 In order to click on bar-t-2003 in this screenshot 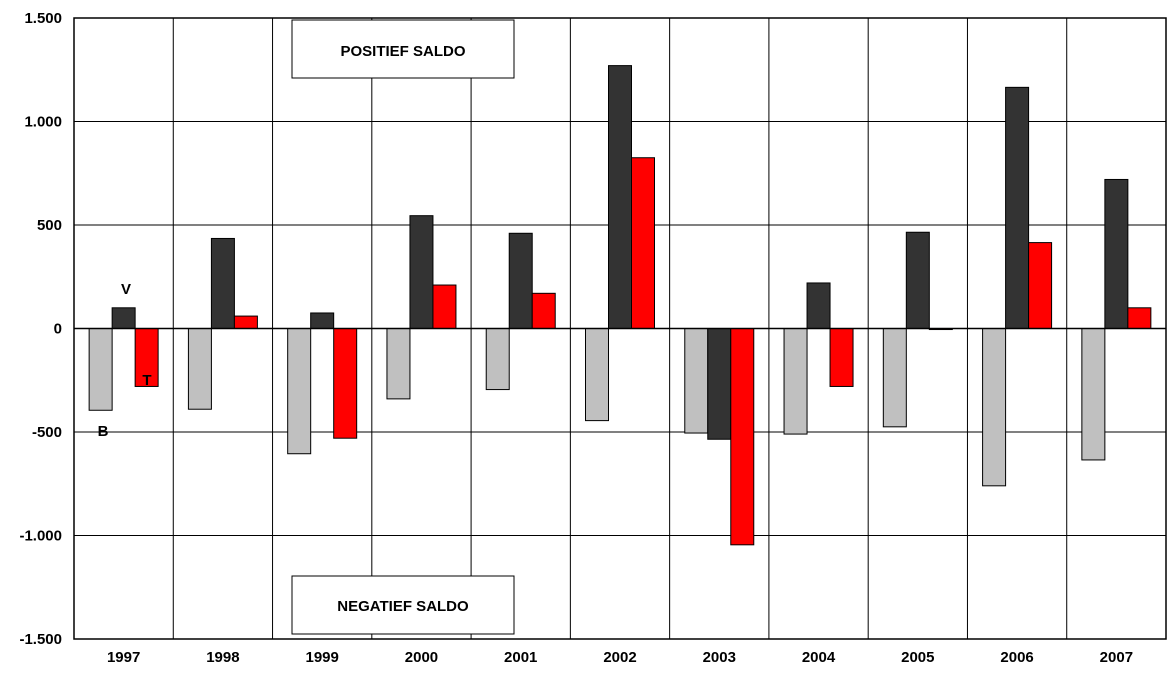, I will do `click(742, 437)`.